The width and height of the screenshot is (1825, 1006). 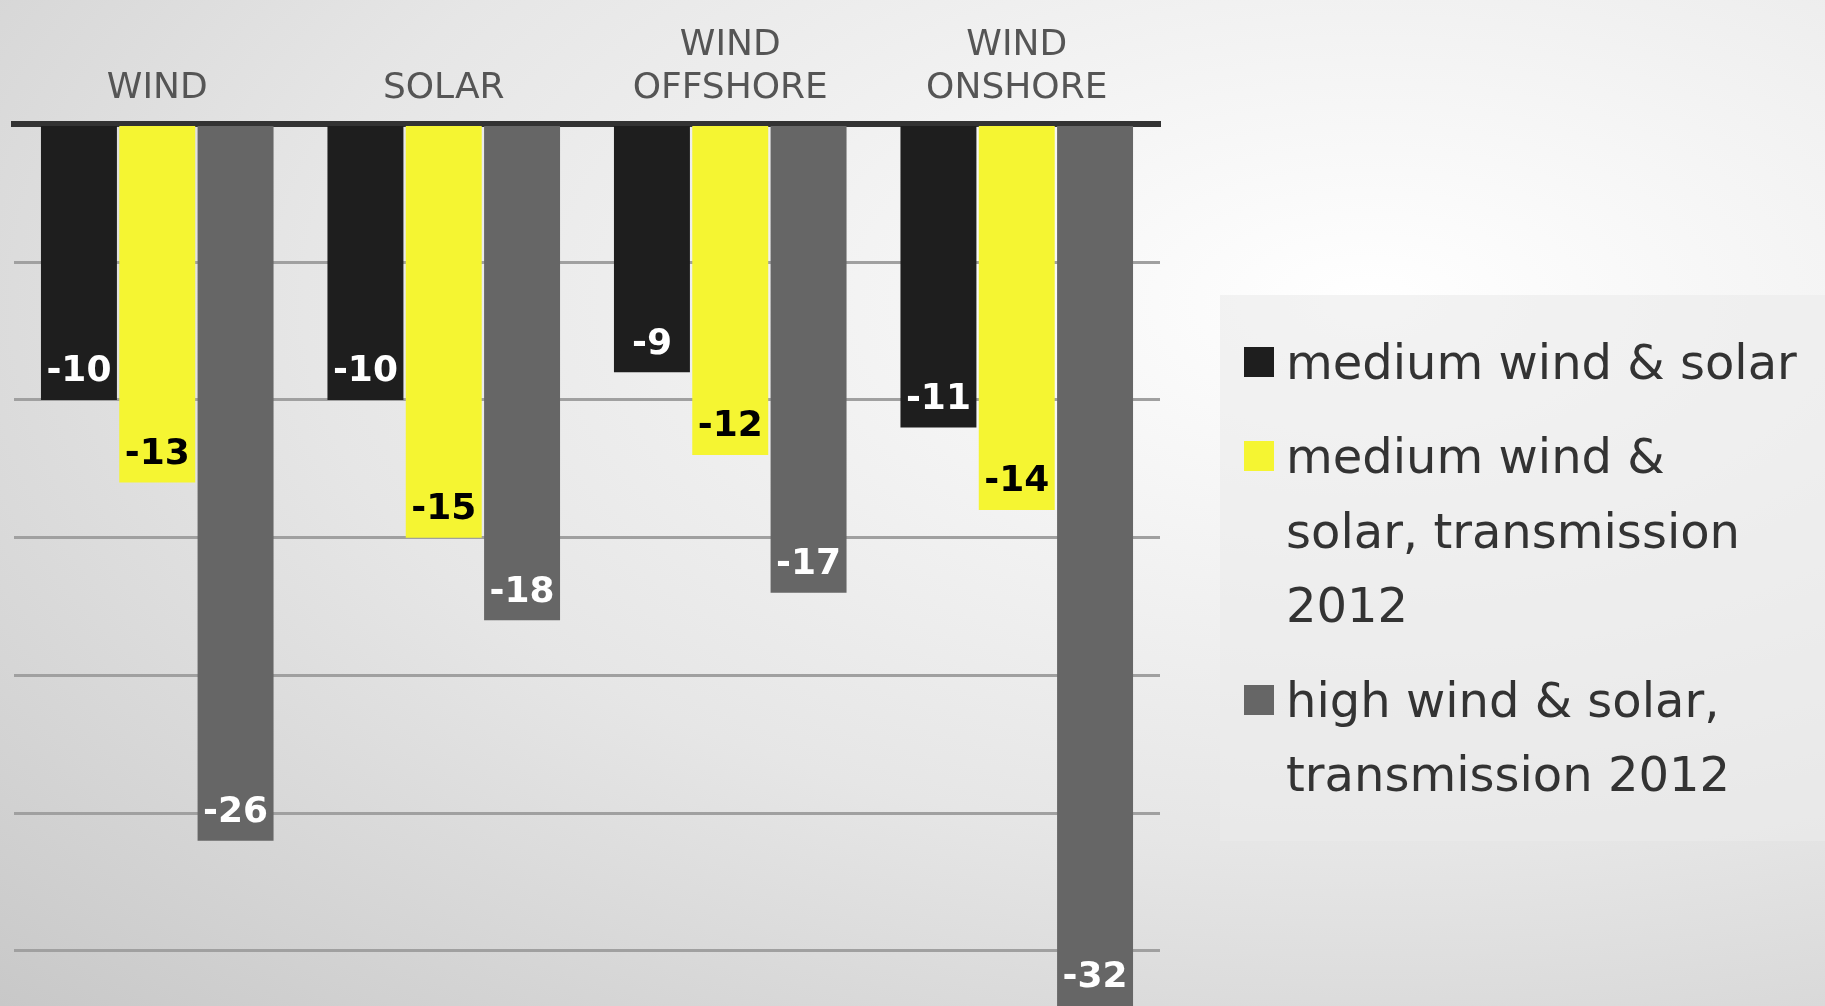 I want to click on data-label: -14, so click(x=1017, y=479).